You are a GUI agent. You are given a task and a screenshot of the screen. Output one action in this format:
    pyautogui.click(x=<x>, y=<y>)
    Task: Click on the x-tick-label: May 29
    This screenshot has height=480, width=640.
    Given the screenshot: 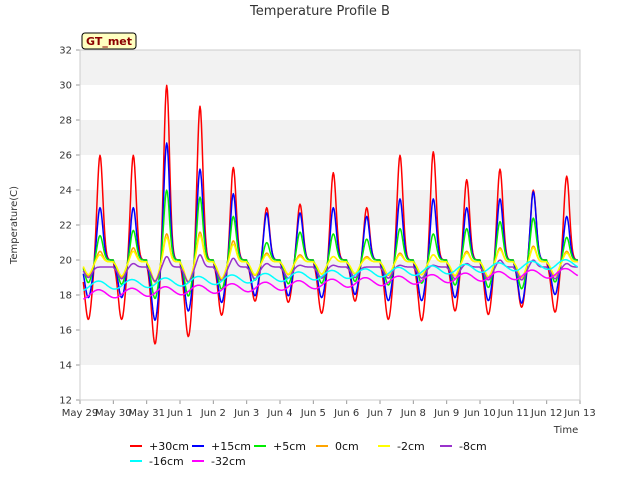 What is the action you would take?
    pyautogui.click(x=80, y=413)
    